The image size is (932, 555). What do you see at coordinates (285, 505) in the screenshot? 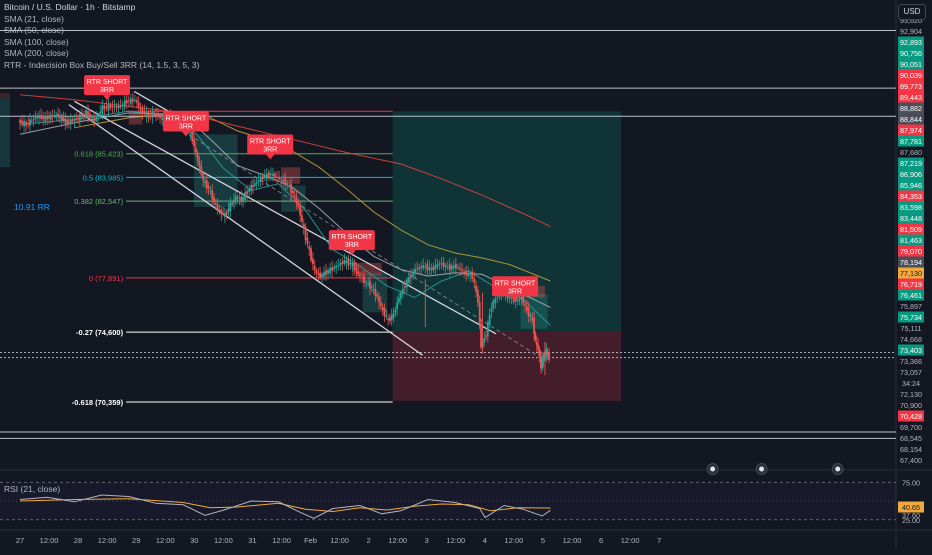
I see `rsi-ma-line` at bounding box center [285, 505].